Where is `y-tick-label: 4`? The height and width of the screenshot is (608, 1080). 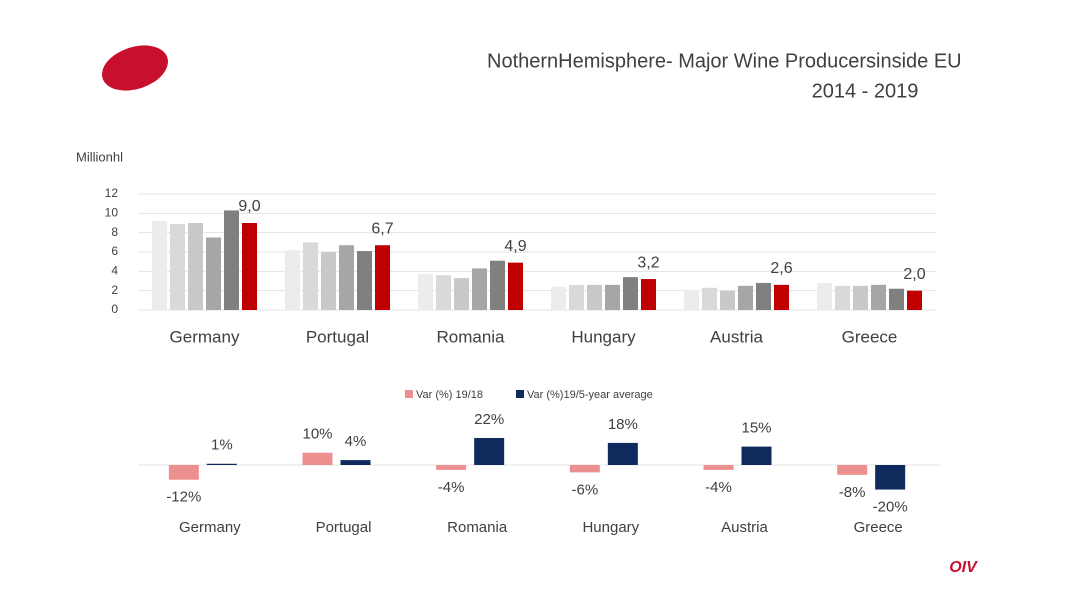 y-tick-label: 4 is located at coordinates (114, 271).